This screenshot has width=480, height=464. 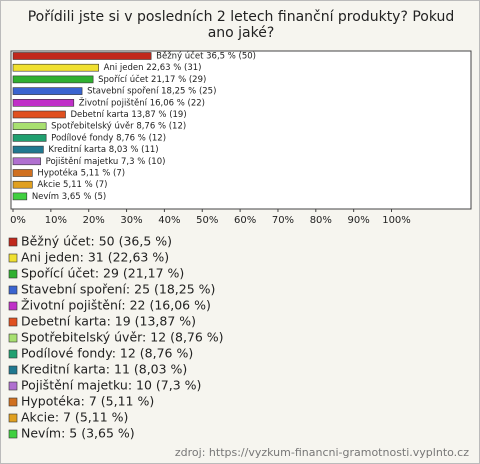 I want to click on legend-label: Stavební spoření: 25 (18,25 %), so click(x=118, y=289).